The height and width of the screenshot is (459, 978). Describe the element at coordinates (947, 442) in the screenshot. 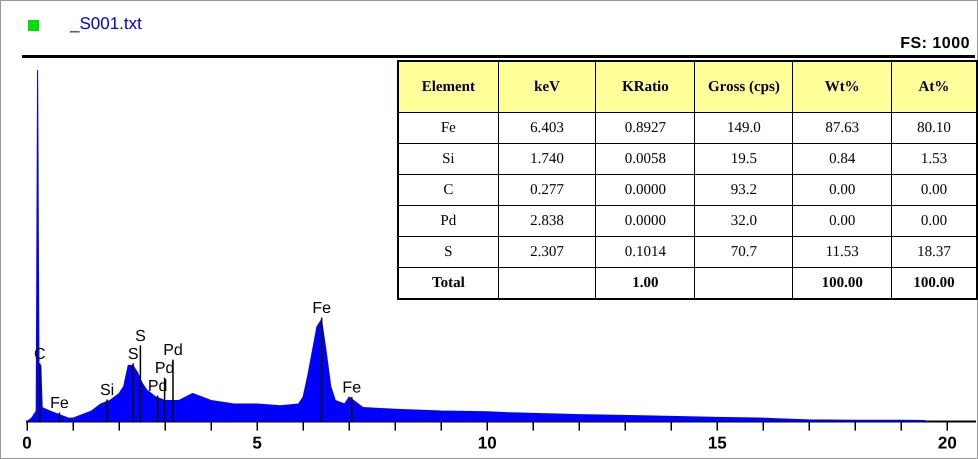

I see `x-tick-label: 20` at that location.